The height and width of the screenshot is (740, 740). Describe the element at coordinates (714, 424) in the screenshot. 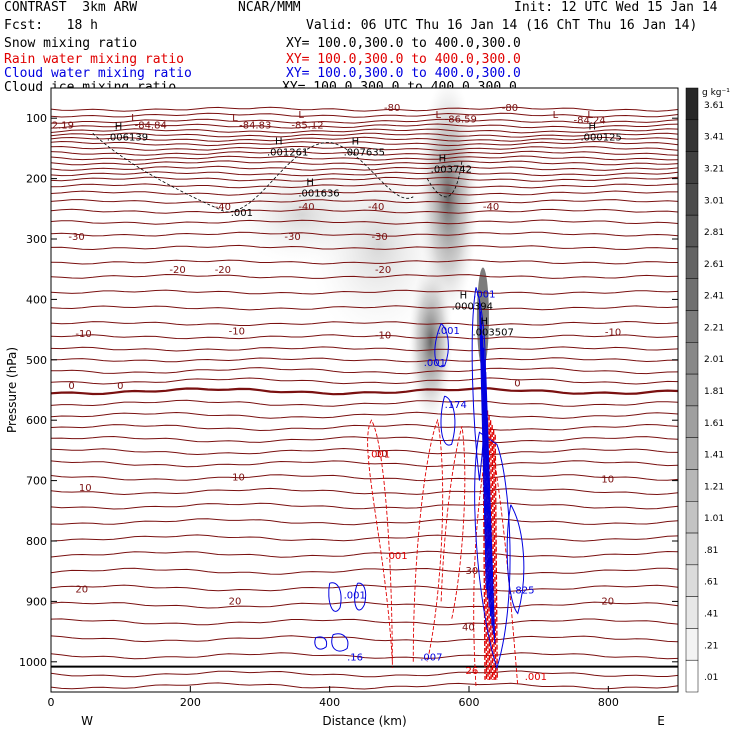

I see `colorbar-level-label: 1.61` at that location.